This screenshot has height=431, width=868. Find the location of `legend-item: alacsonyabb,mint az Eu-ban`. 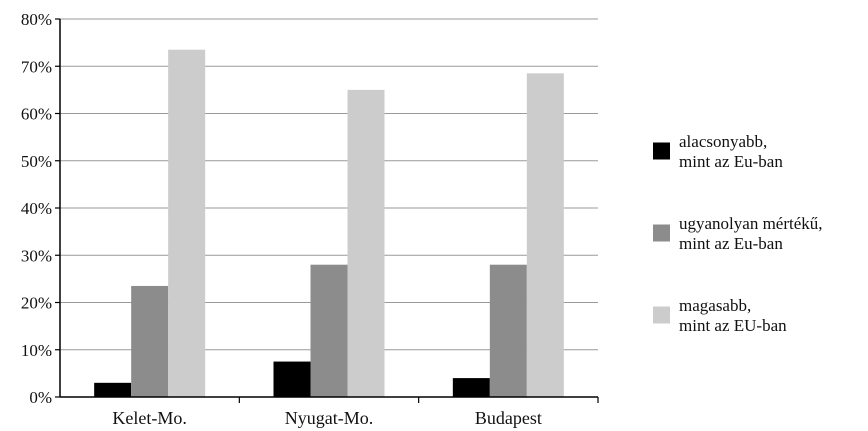

legend-item: alacsonyabb,mint az Eu-ban is located at coordinates (718, 151).